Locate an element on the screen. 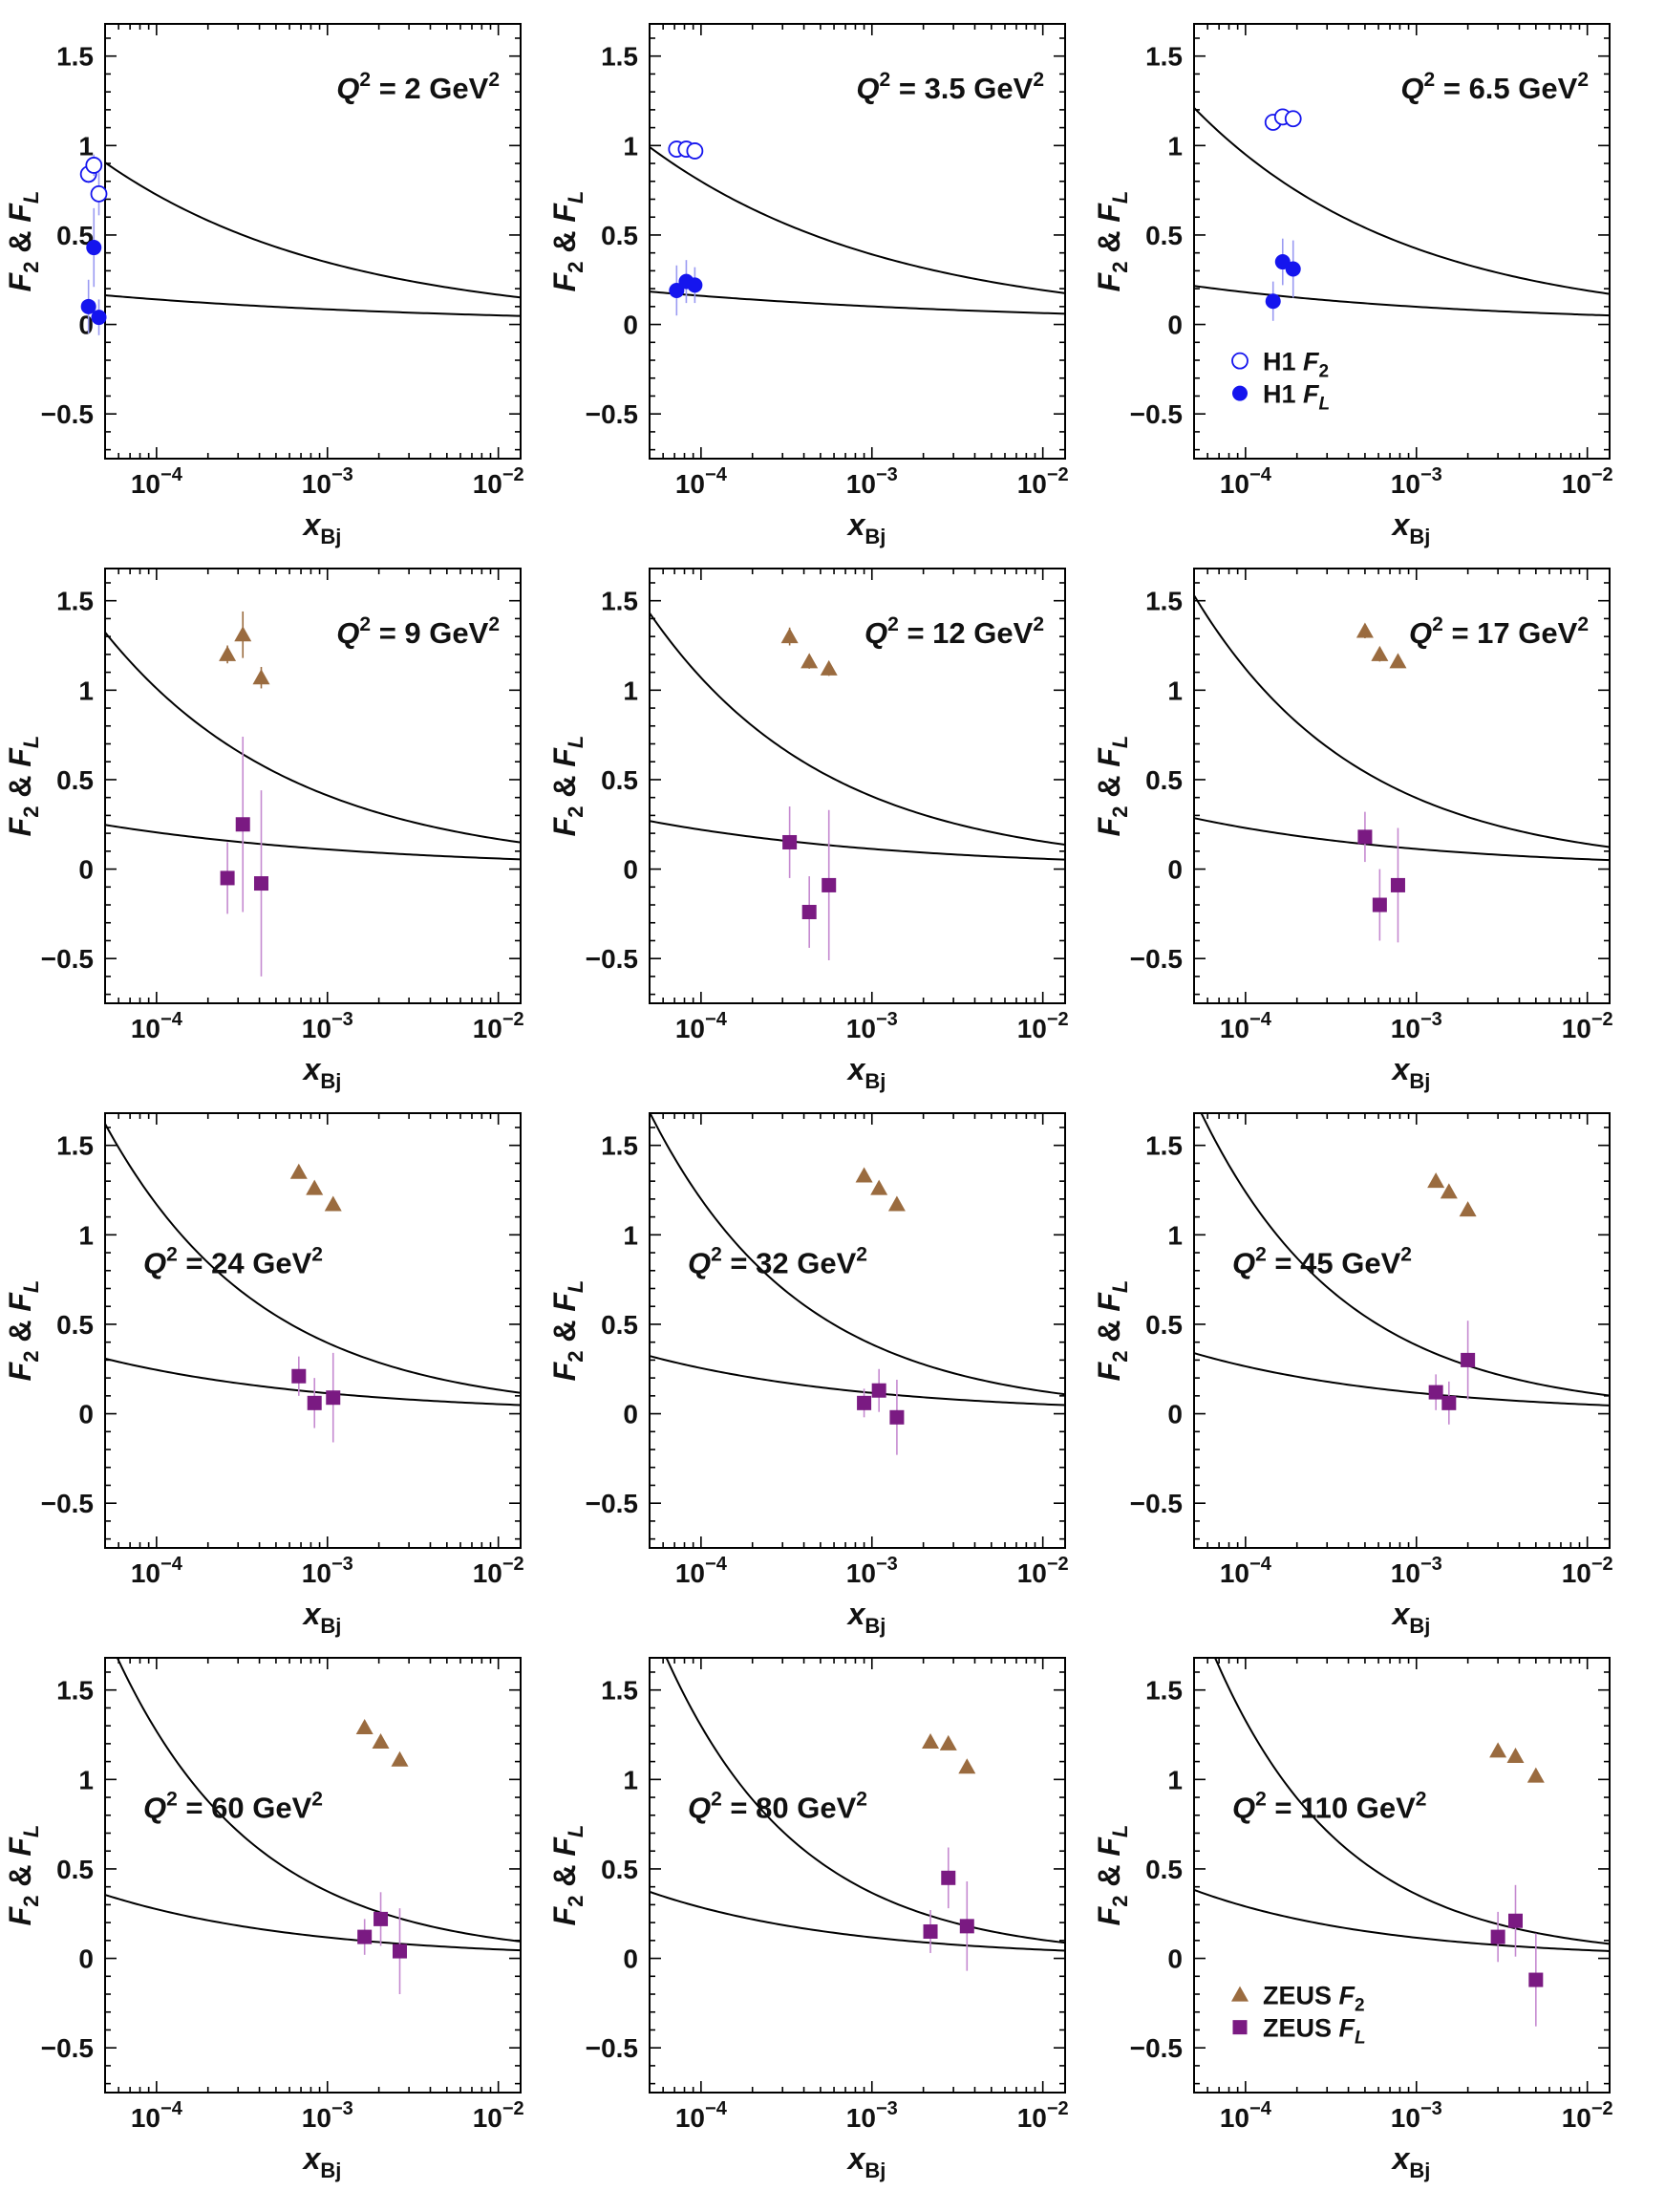 The height and width of the screenshot is (2212, 1665). q2-value: = 24 GeV is located at coordinates (245, 1262).